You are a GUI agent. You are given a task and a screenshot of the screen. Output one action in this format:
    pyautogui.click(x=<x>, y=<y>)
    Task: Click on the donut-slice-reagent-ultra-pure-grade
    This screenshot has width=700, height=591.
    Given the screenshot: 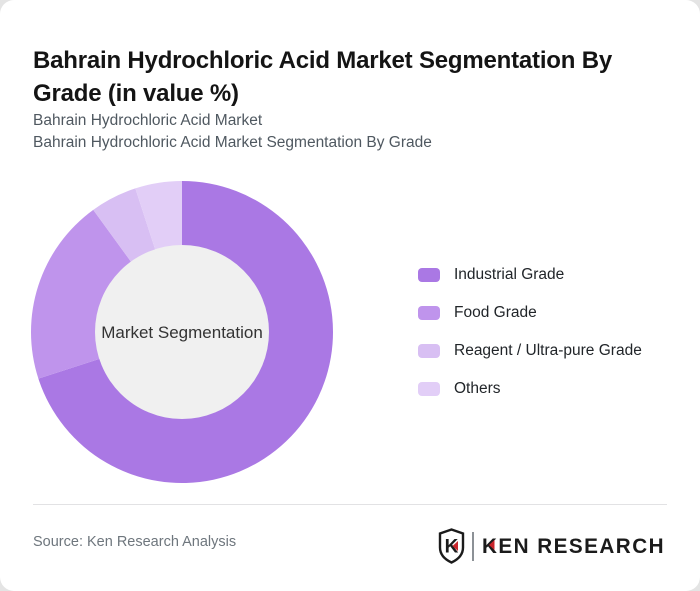 What is the action you would take?
    pyautogui.click(x=124, y=225)
    